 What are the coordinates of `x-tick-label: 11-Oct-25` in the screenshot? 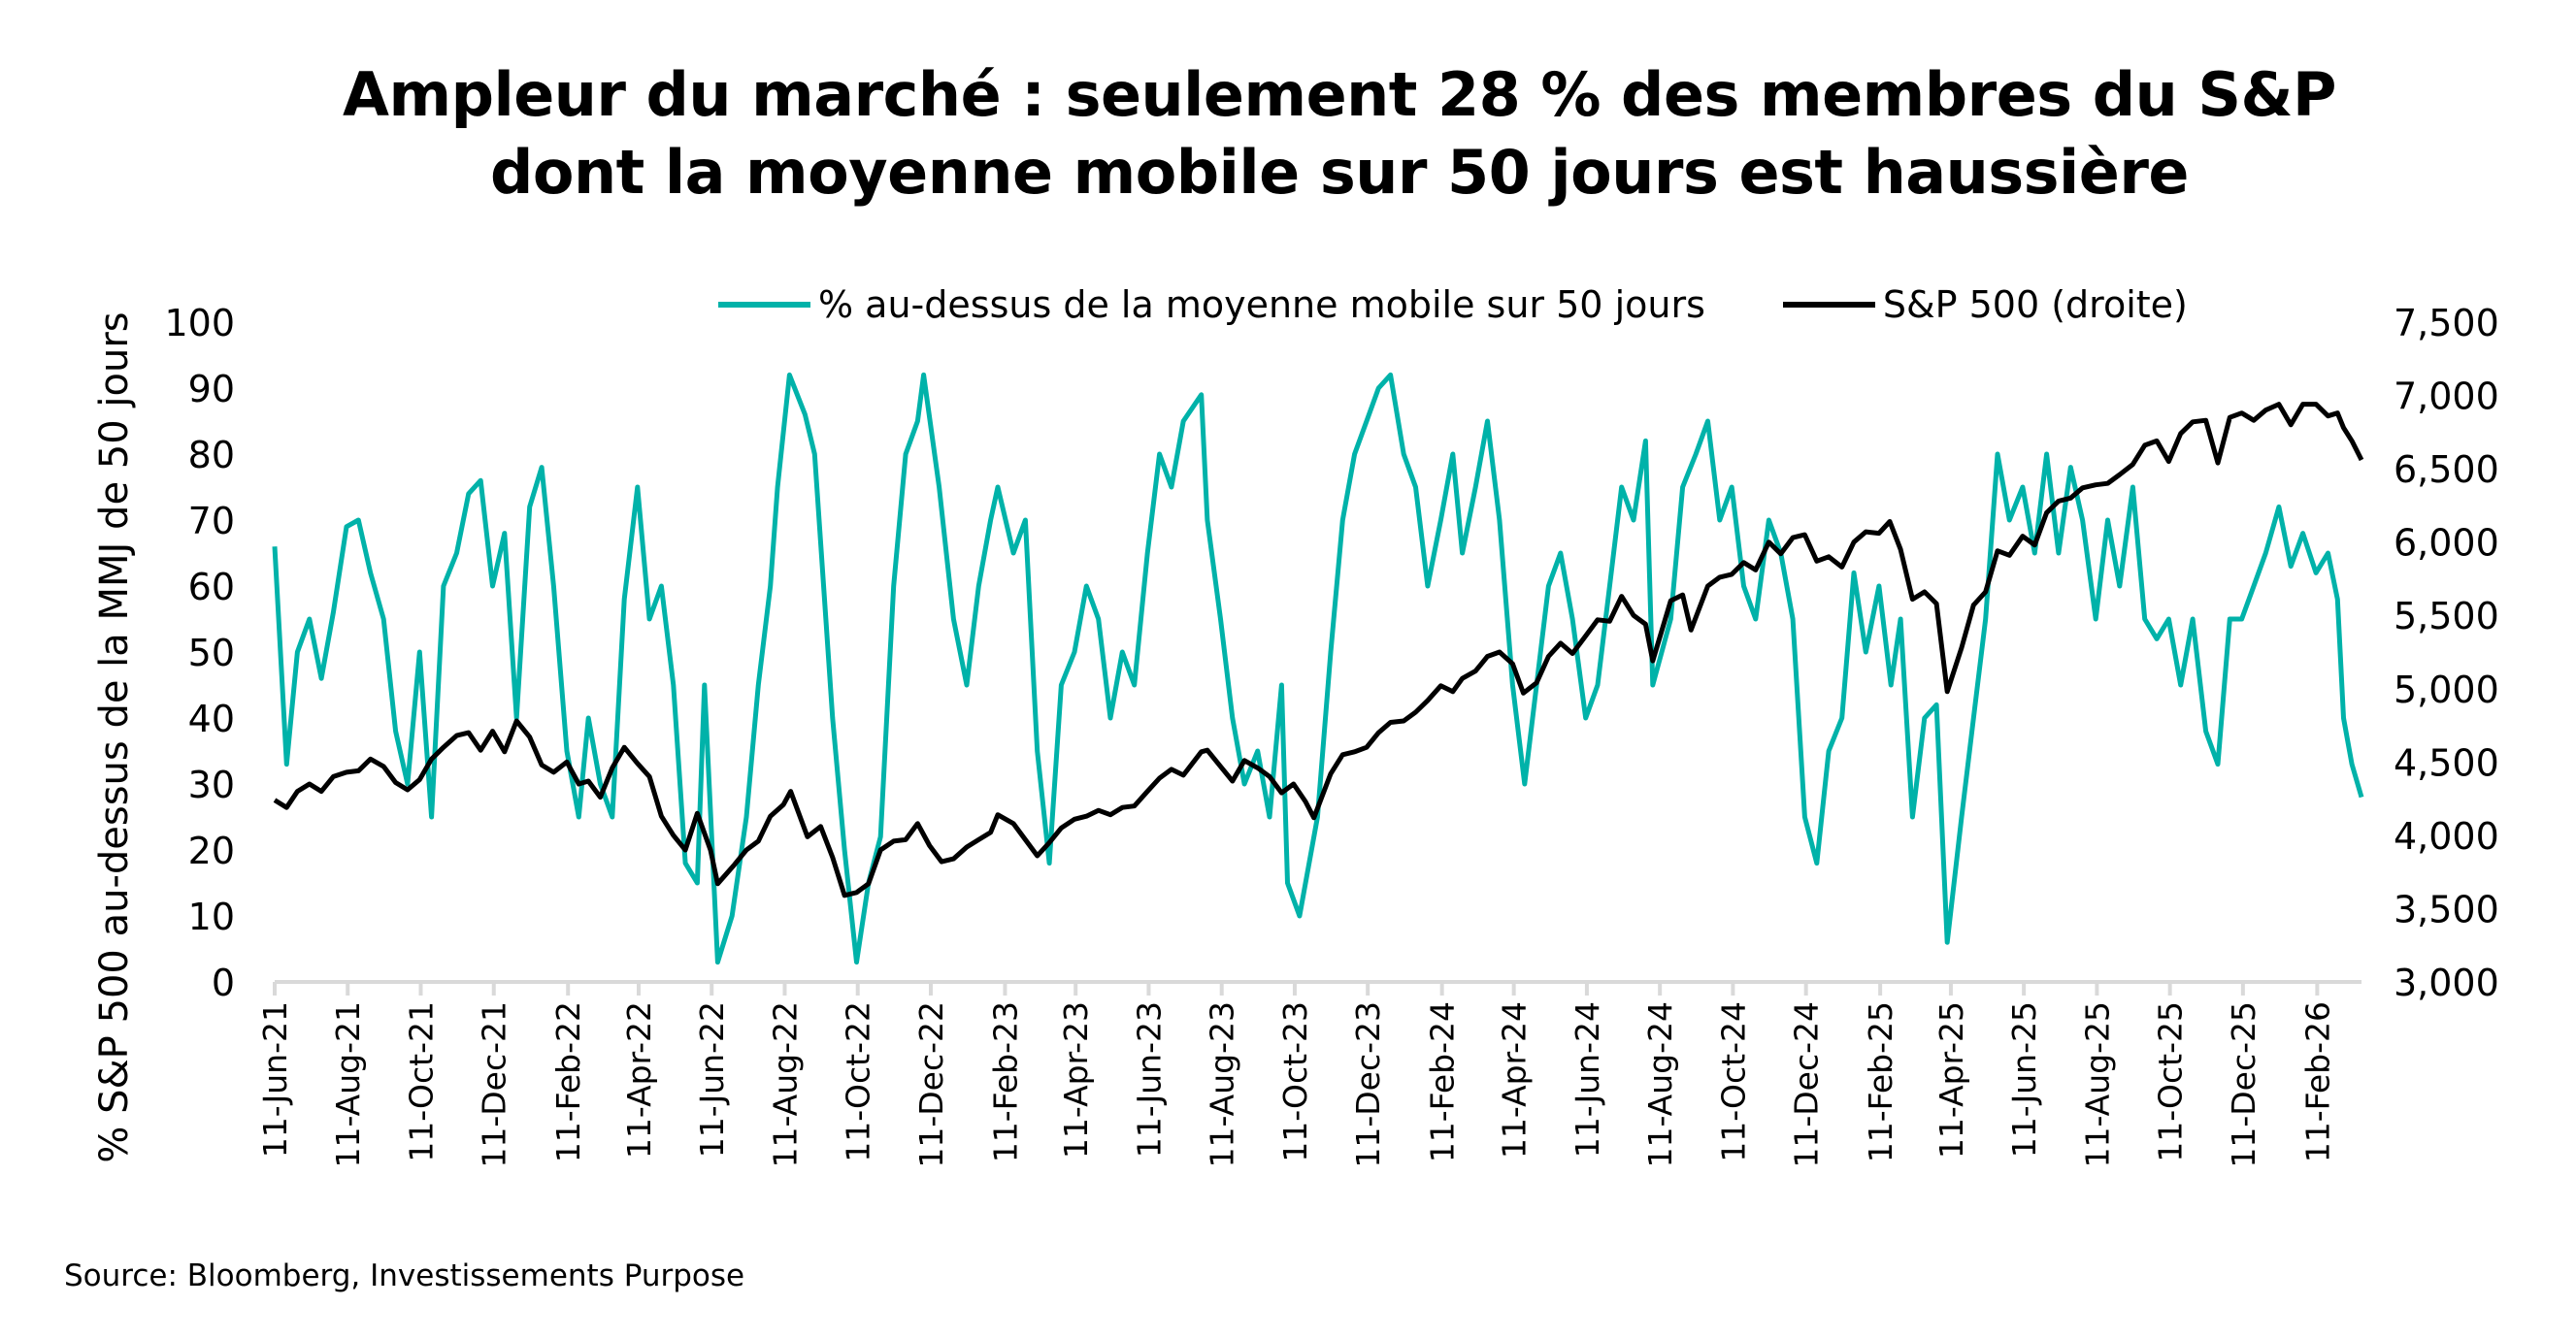 It's located at (2171, 1081).